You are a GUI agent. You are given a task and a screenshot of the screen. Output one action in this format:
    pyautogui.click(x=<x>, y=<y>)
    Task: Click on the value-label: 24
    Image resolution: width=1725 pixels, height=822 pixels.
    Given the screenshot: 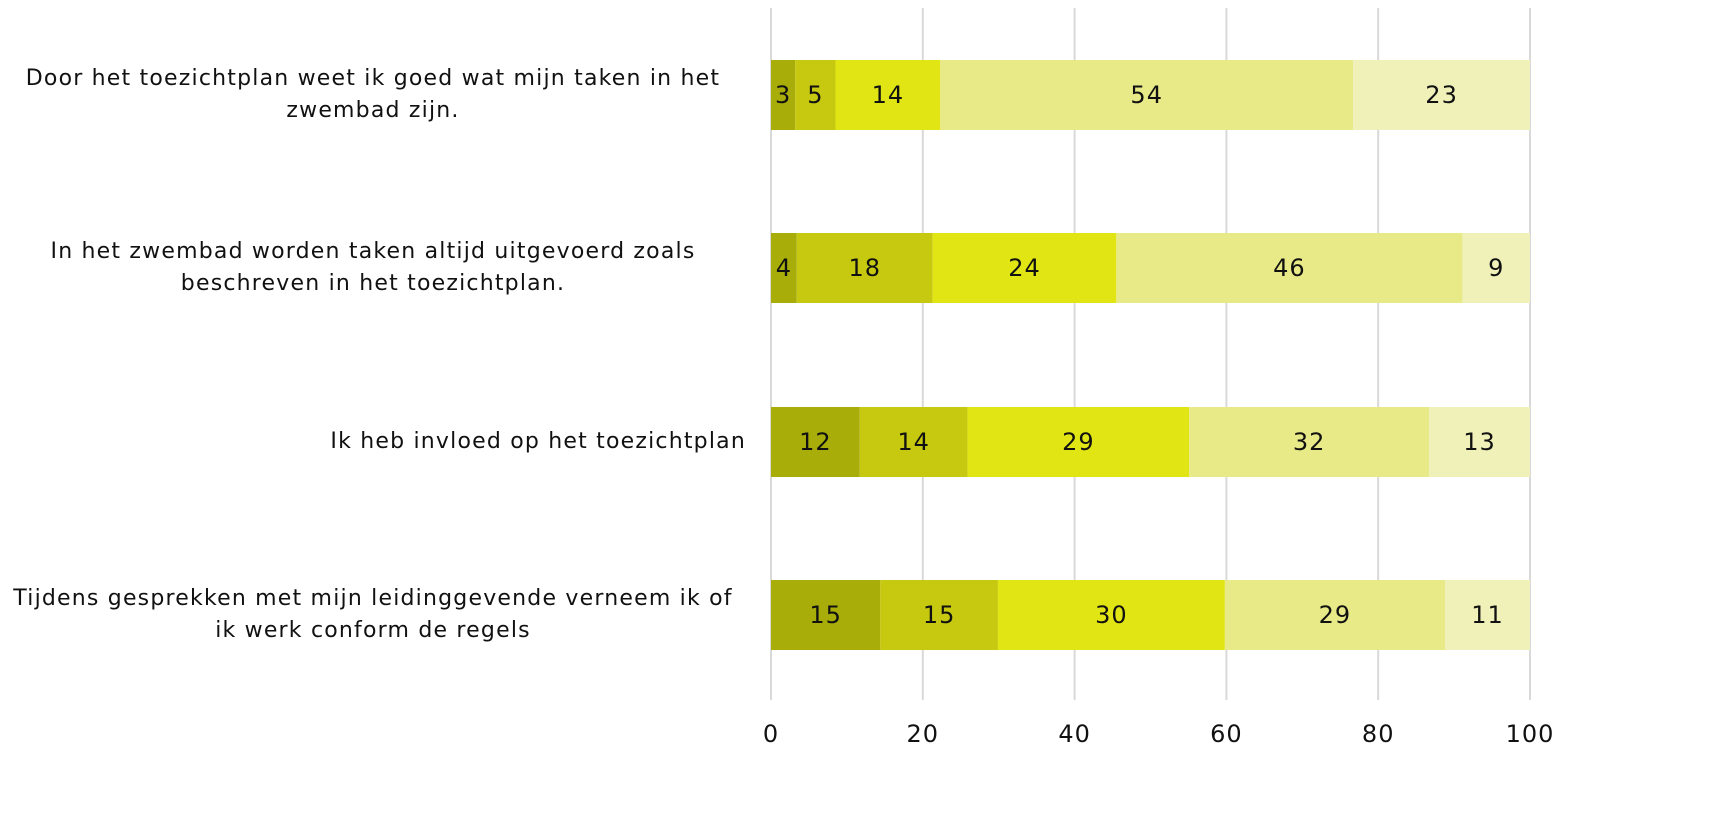 What is the action you would take?
    pyautogui.click(x=1024, y=268)
    